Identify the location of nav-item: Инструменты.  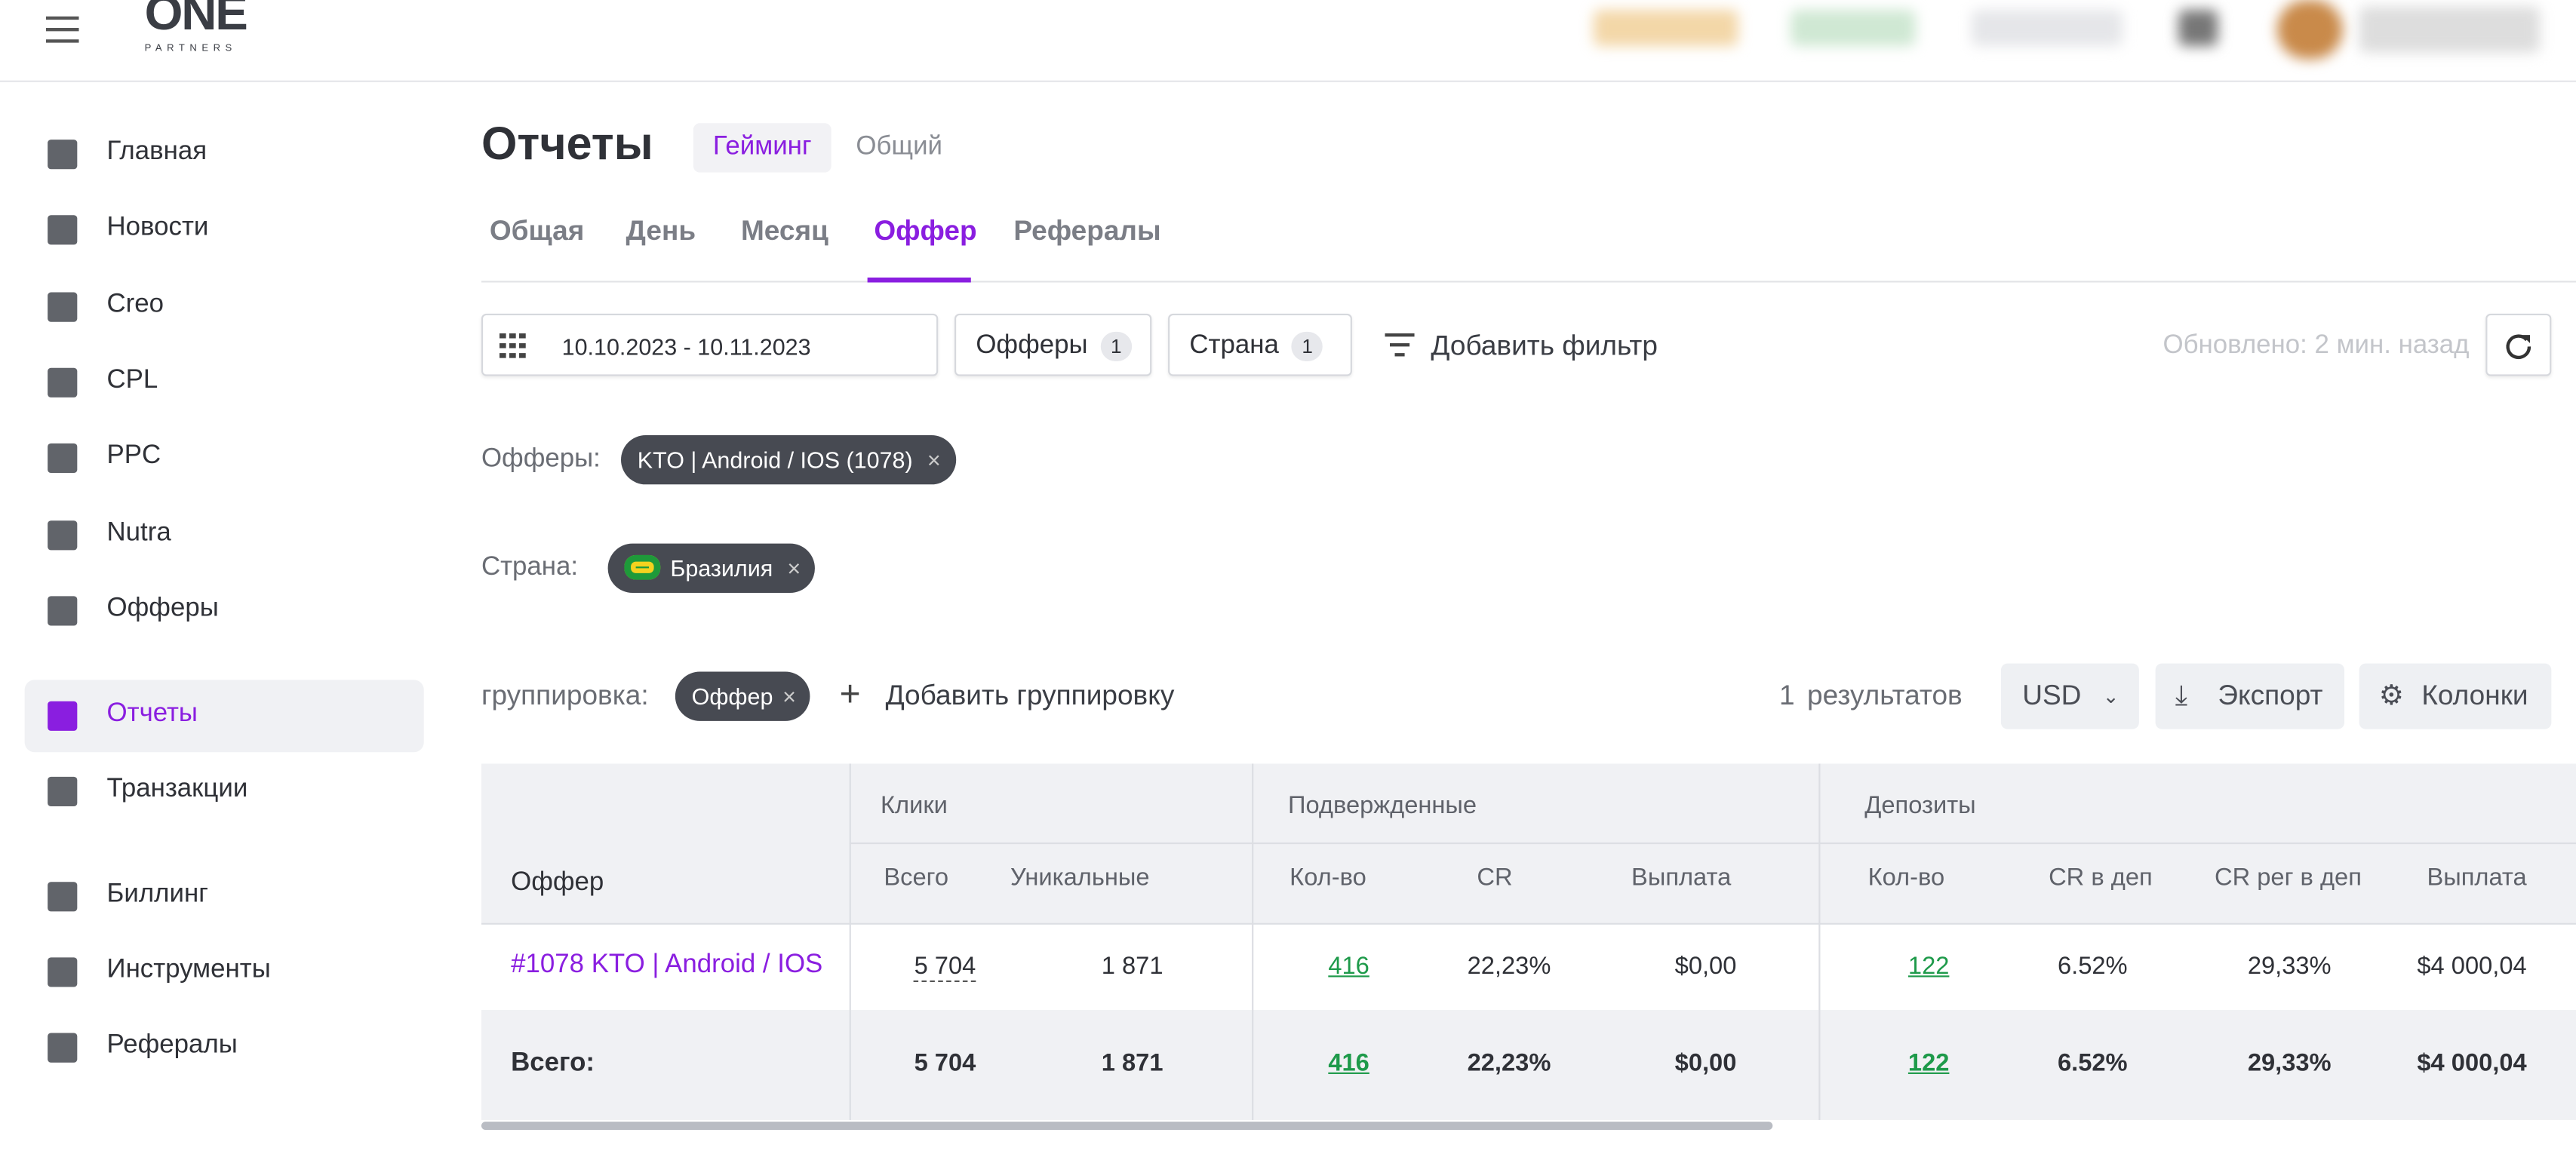
(188, 970).